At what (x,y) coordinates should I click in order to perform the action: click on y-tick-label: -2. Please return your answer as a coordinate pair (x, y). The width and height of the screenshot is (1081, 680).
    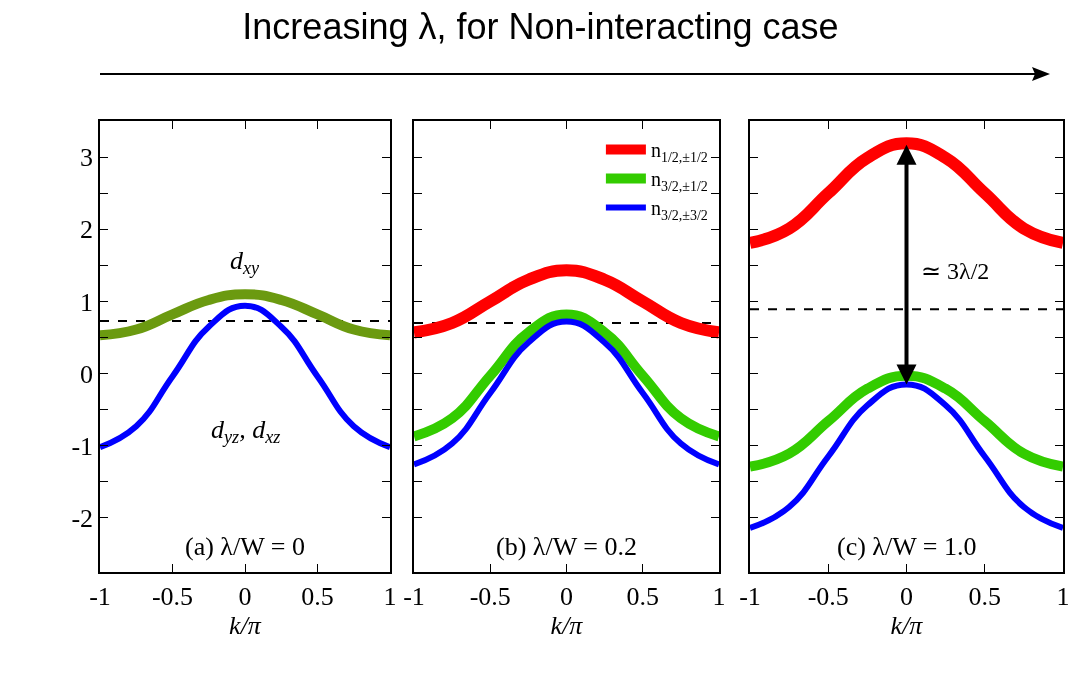
    Looking at the image, I should click on (82, 518).